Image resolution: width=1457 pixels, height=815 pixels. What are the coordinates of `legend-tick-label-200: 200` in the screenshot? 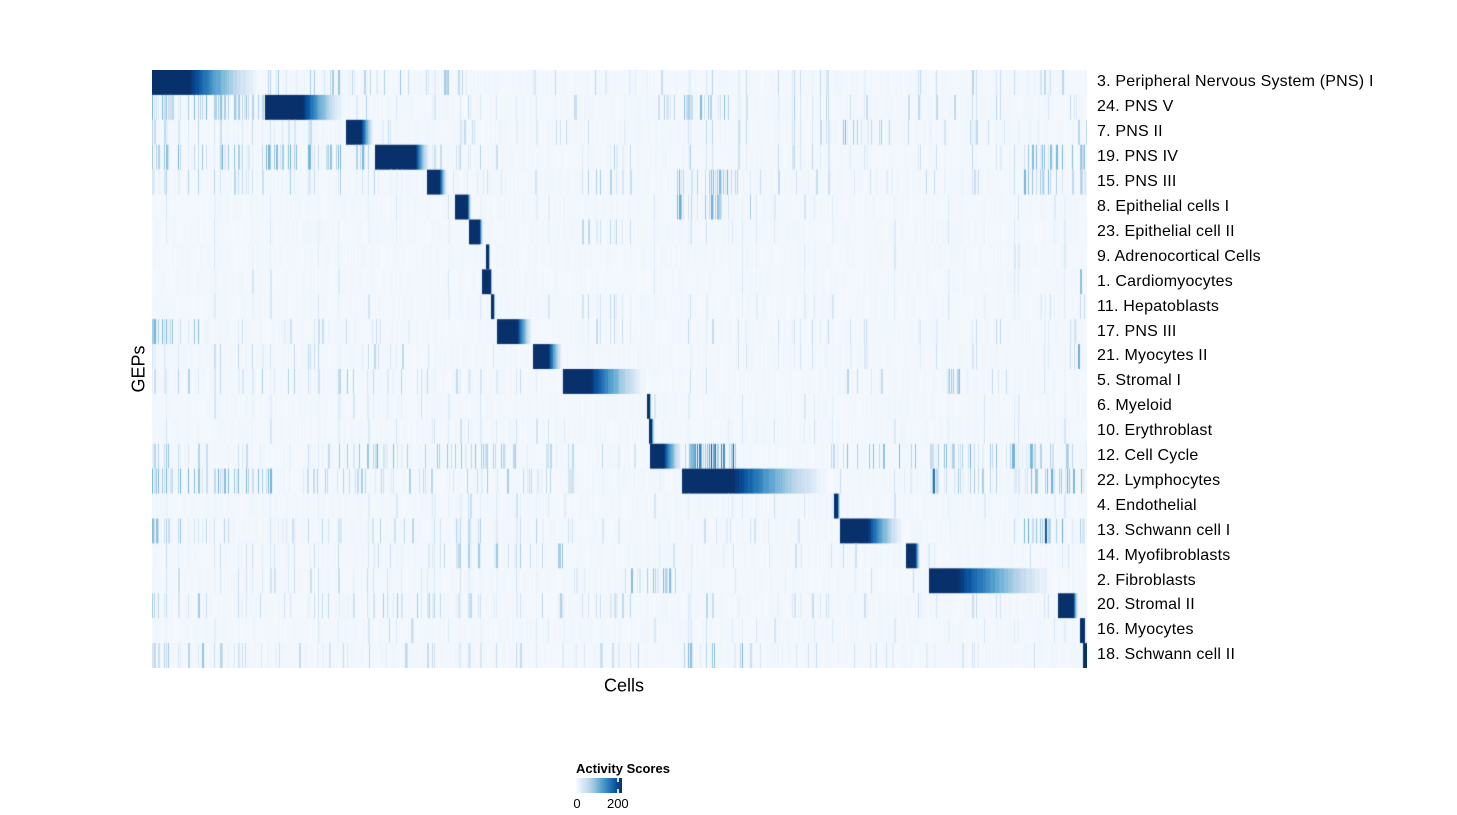 It's located at (617, 803).